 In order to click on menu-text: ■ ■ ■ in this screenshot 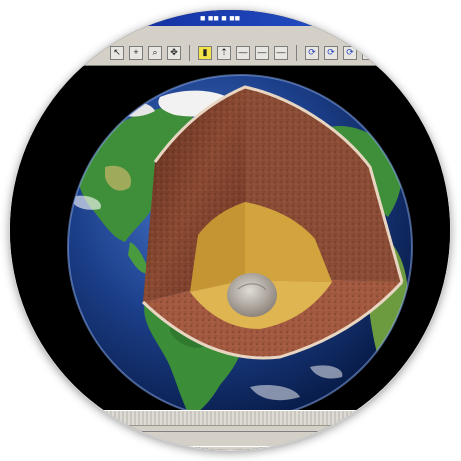, I will do `click(105, 32)`.